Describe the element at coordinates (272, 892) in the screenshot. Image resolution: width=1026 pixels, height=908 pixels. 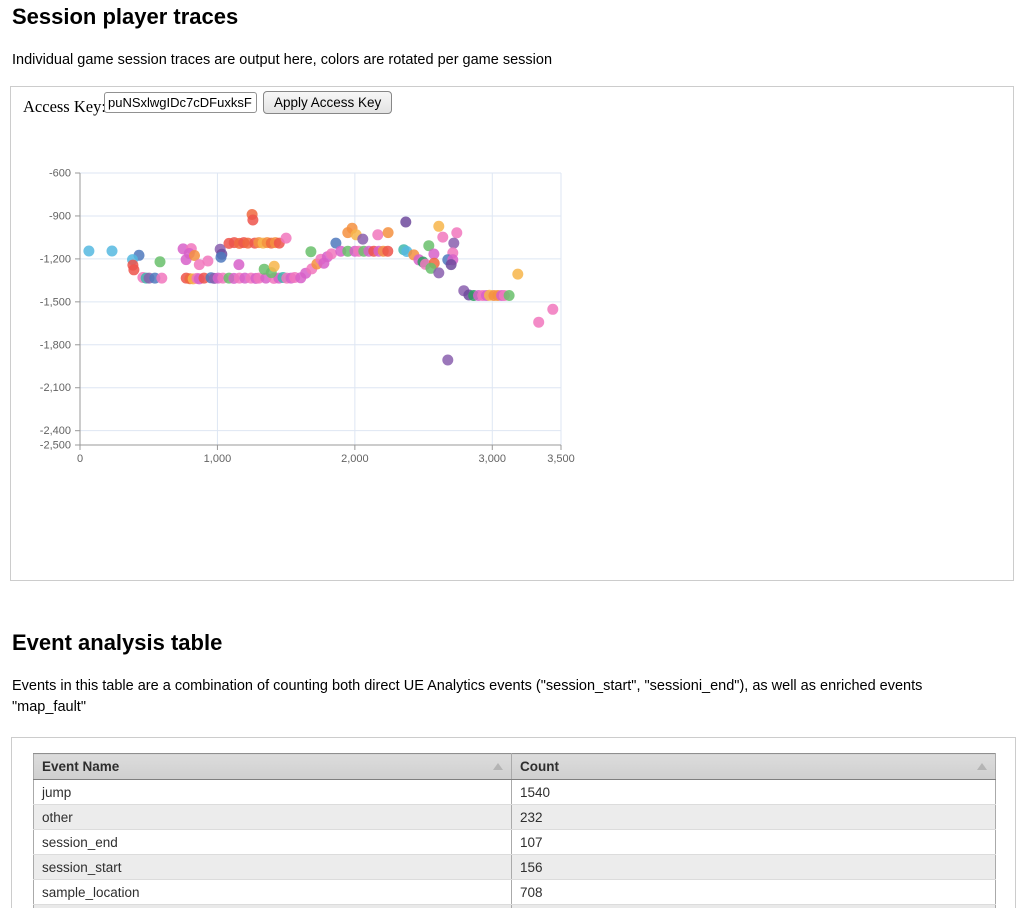
I see `event-name-cell: sample_location` at that location.